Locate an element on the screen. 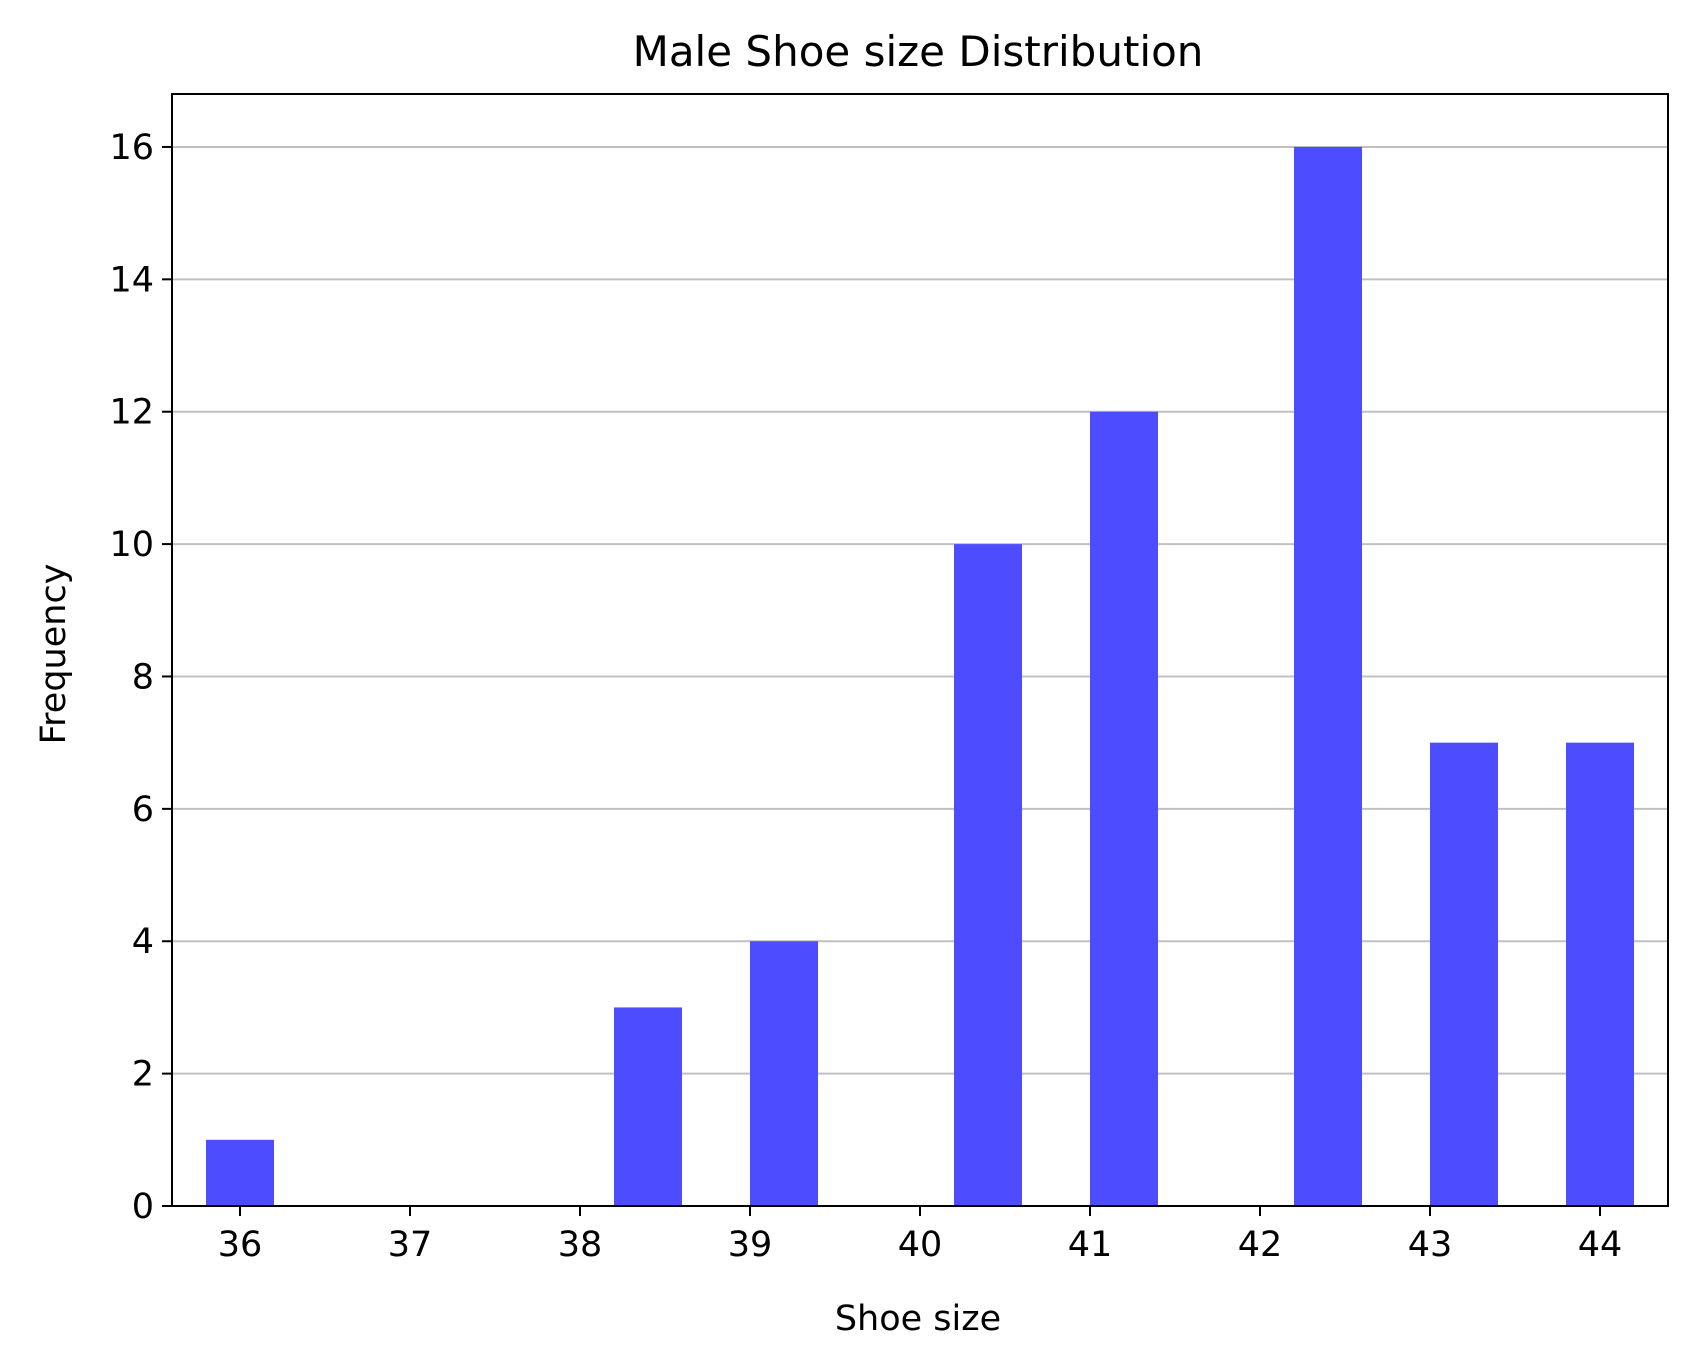  x-axis-ticks: 36 37 38 39 40 41 42 43 44 is located at coordinates (920, 1235).